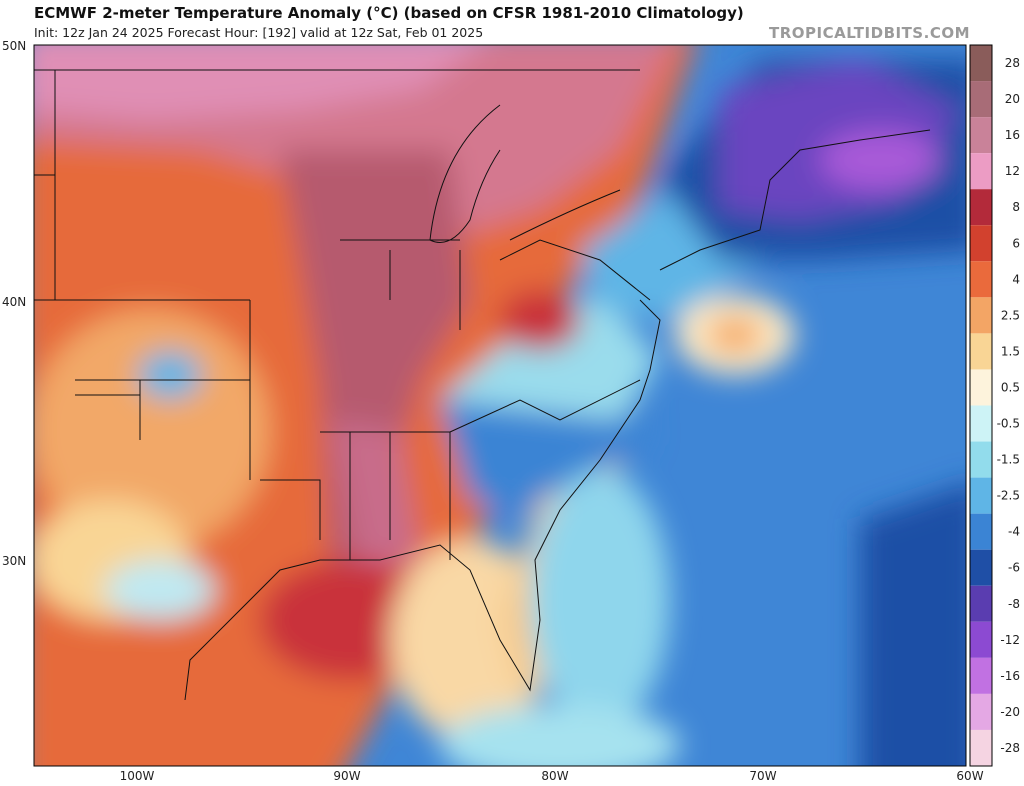 The height and width of the screenshot is (786, 1024). Describe the element at coordinates (1016, 243) in the screenshot. I see `colorbar-label: 6` at that location.